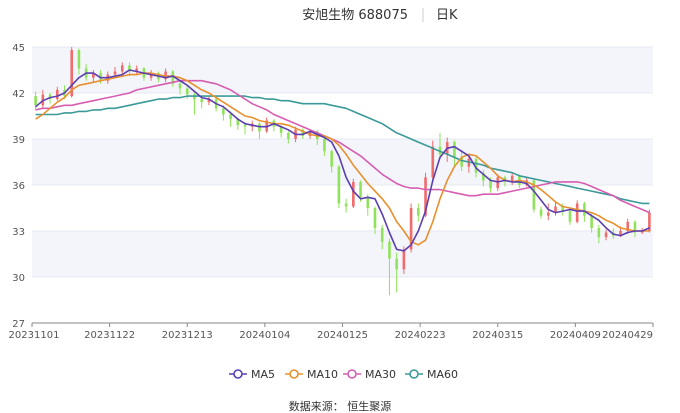  Describe the element at coordinates (627, 335) in the screenshot. I see `x-tick-label: 20240429` at that location.